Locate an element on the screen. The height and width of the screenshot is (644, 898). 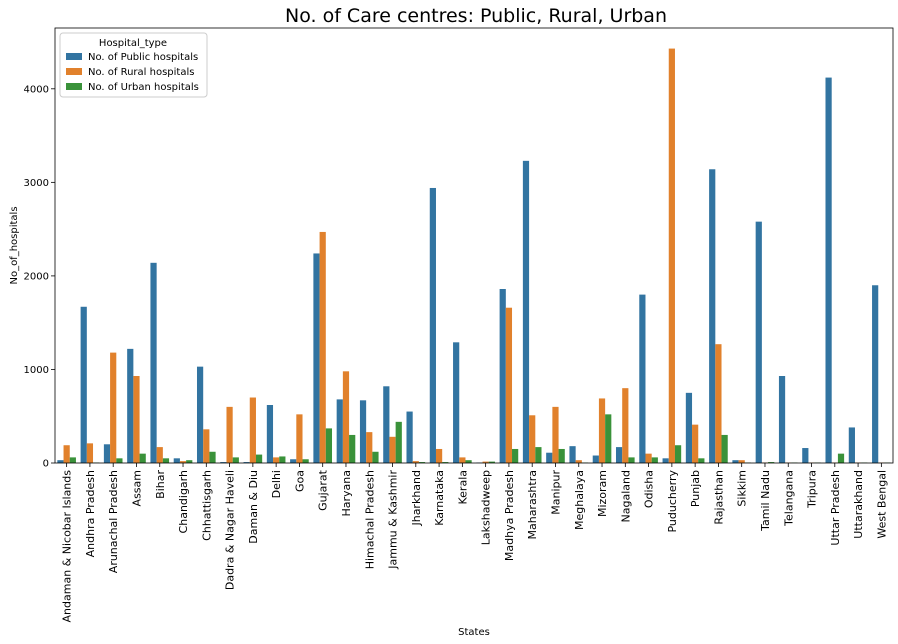
x-tick-label-26: Puducherry is located at coordinates (672, 501).